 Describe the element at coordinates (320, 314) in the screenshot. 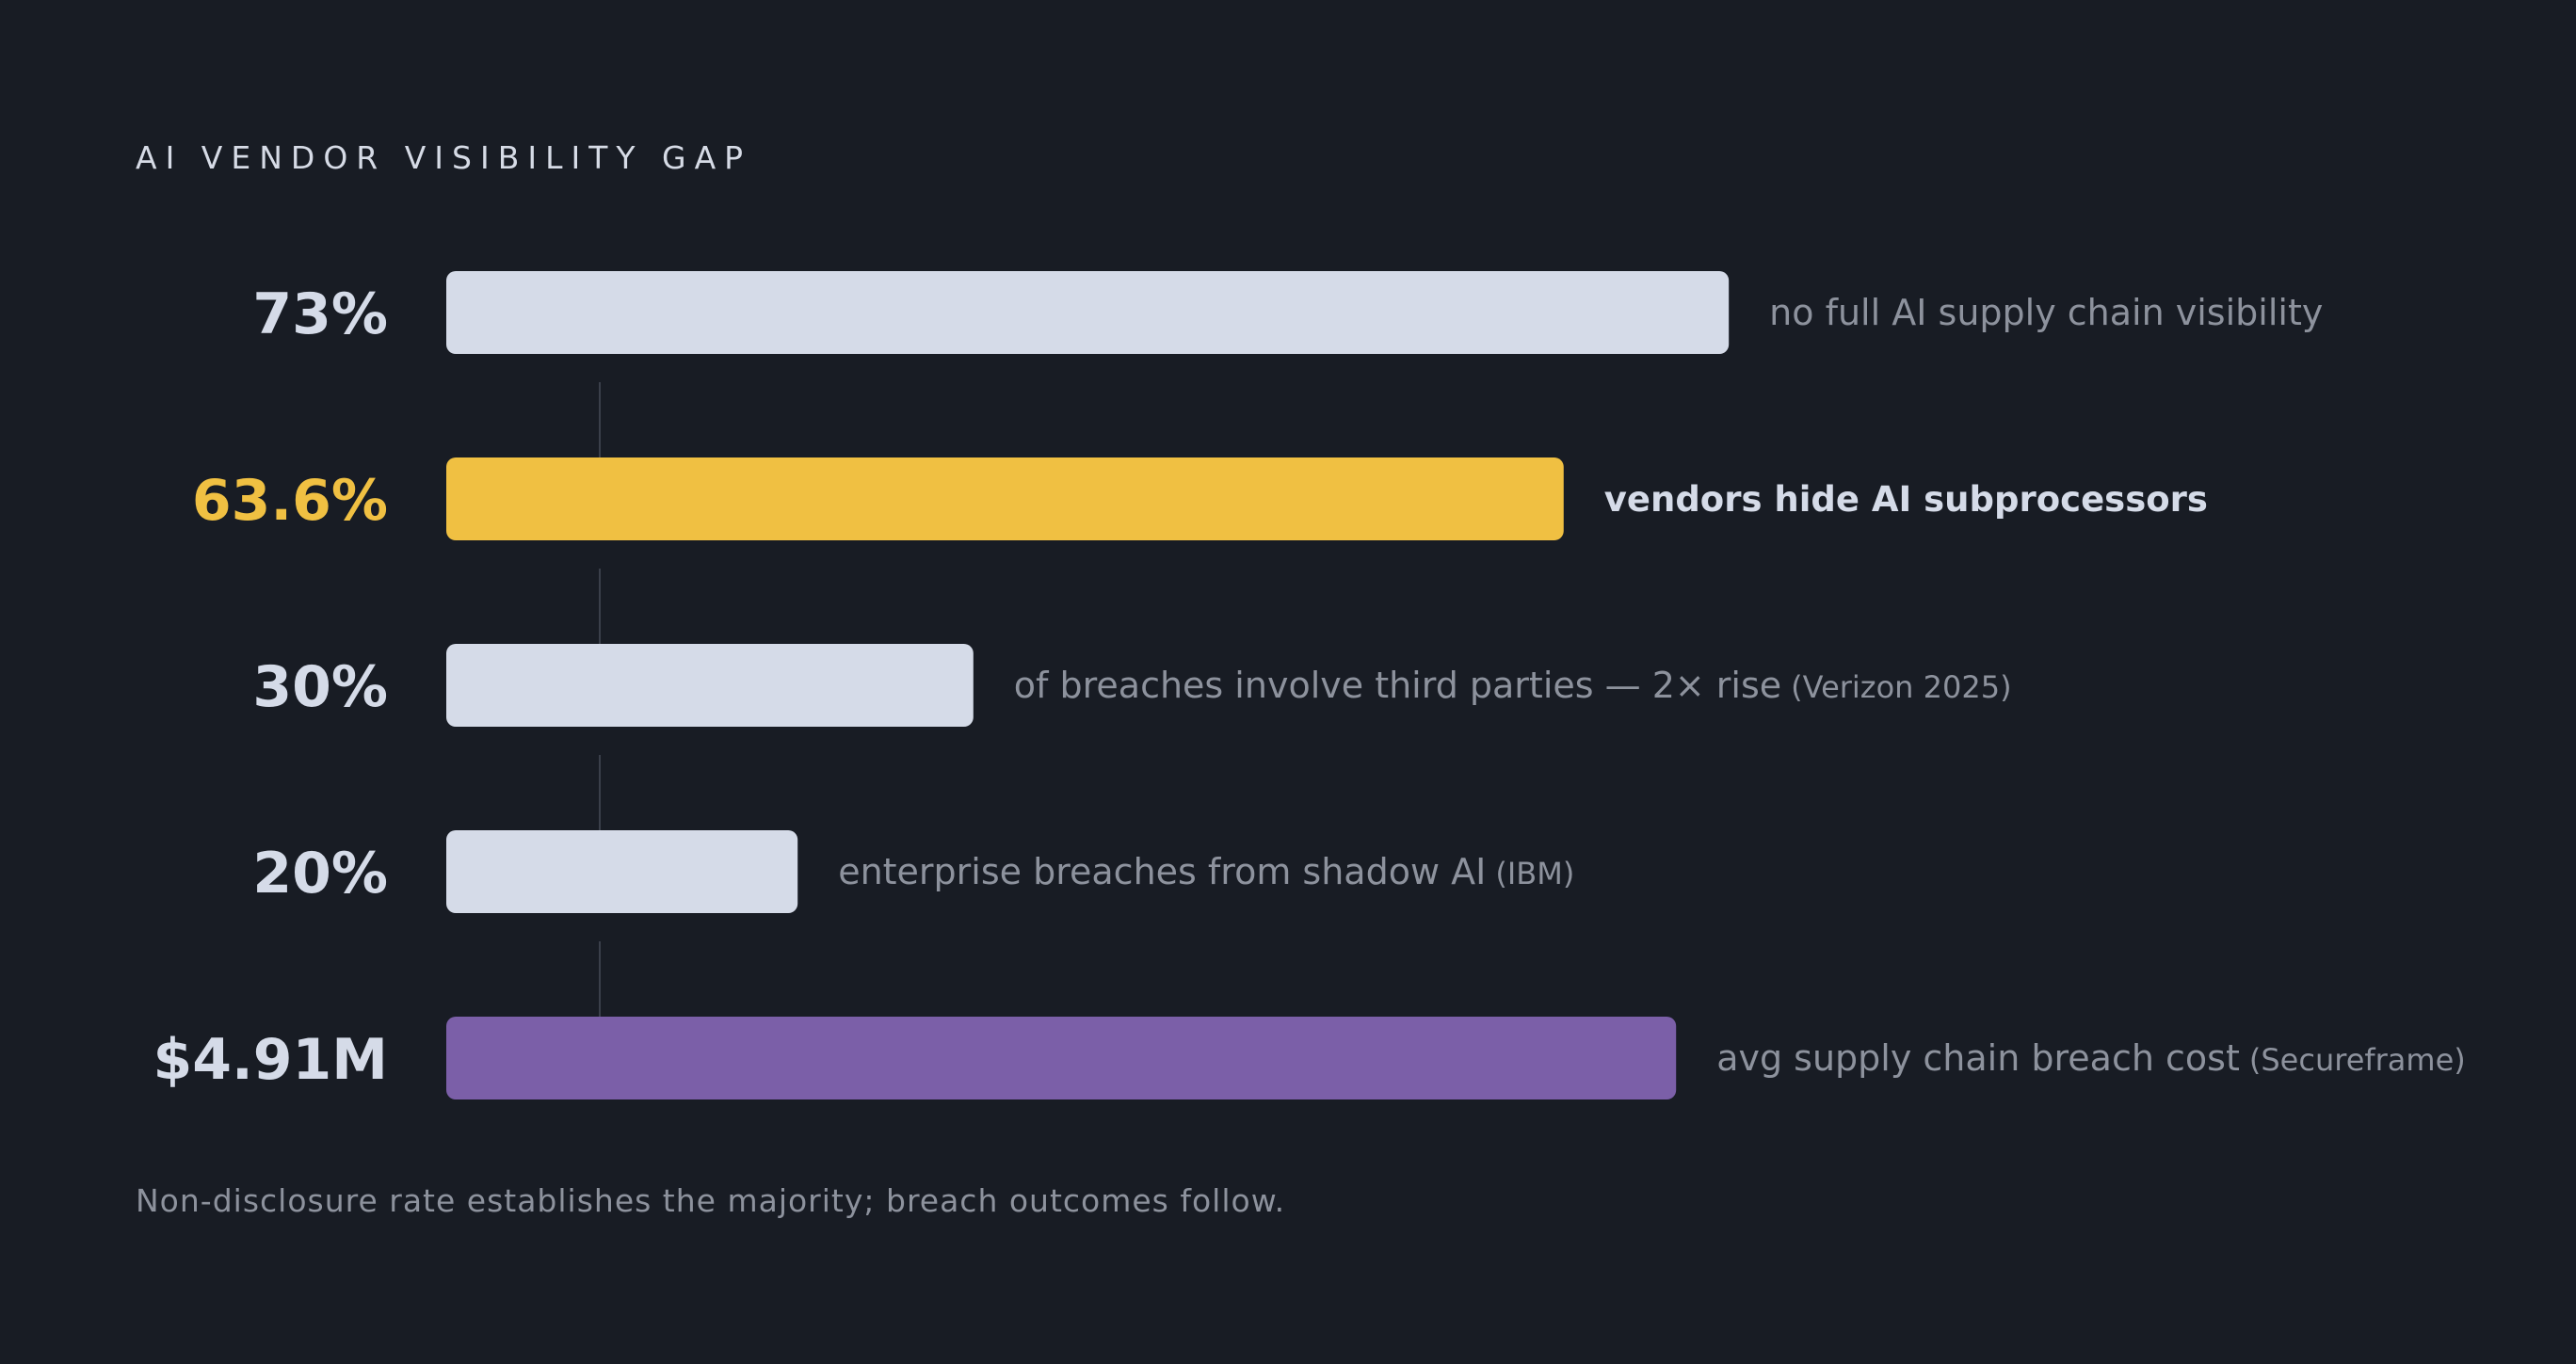

I see `value-label: 73%` at that location.